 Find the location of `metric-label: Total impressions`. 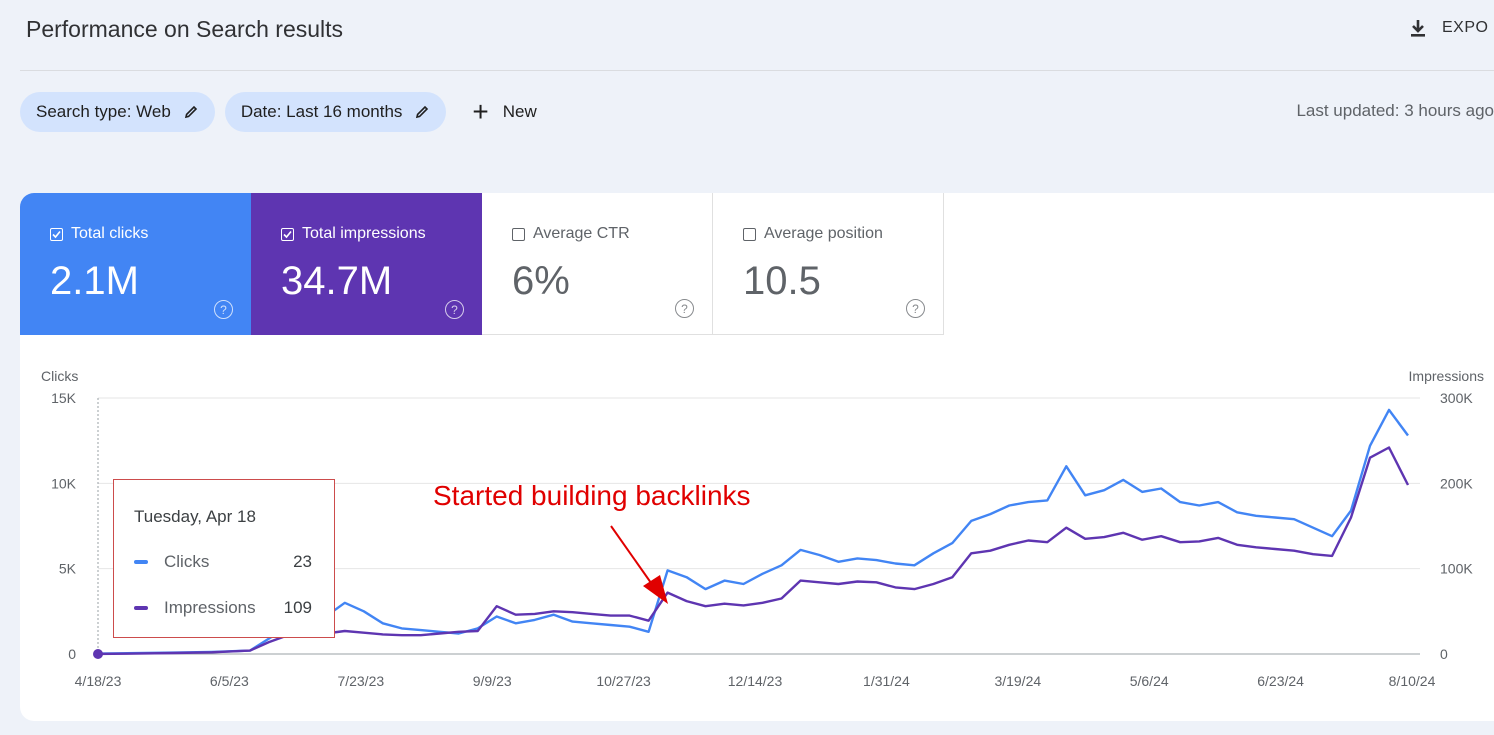

metric-label: Total impressions is located at coordinates (364, 233).